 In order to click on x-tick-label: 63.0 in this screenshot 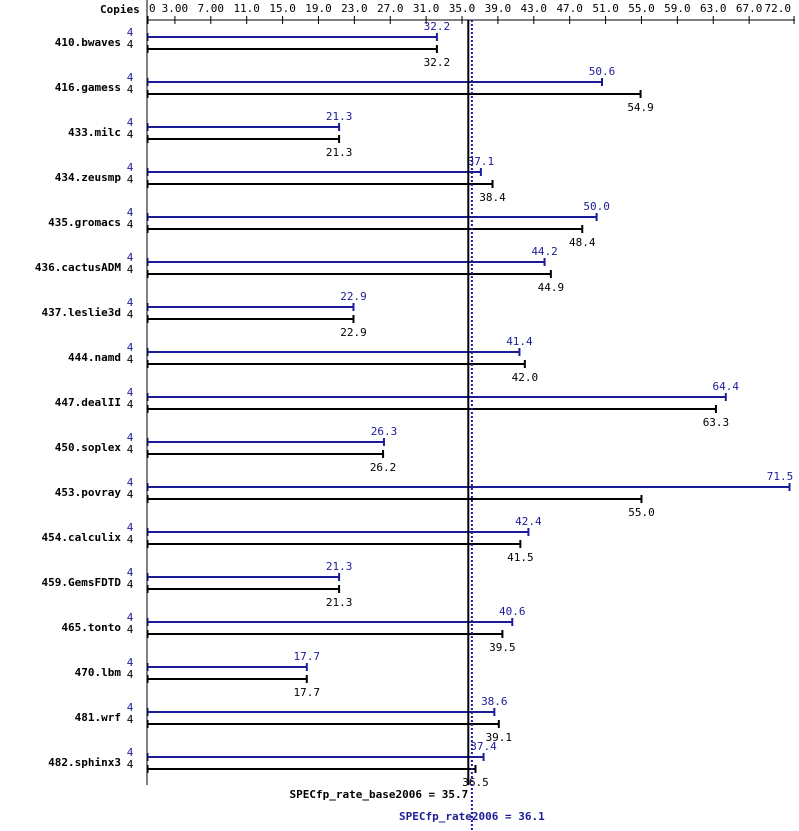, I will do `click(713, 8)`.